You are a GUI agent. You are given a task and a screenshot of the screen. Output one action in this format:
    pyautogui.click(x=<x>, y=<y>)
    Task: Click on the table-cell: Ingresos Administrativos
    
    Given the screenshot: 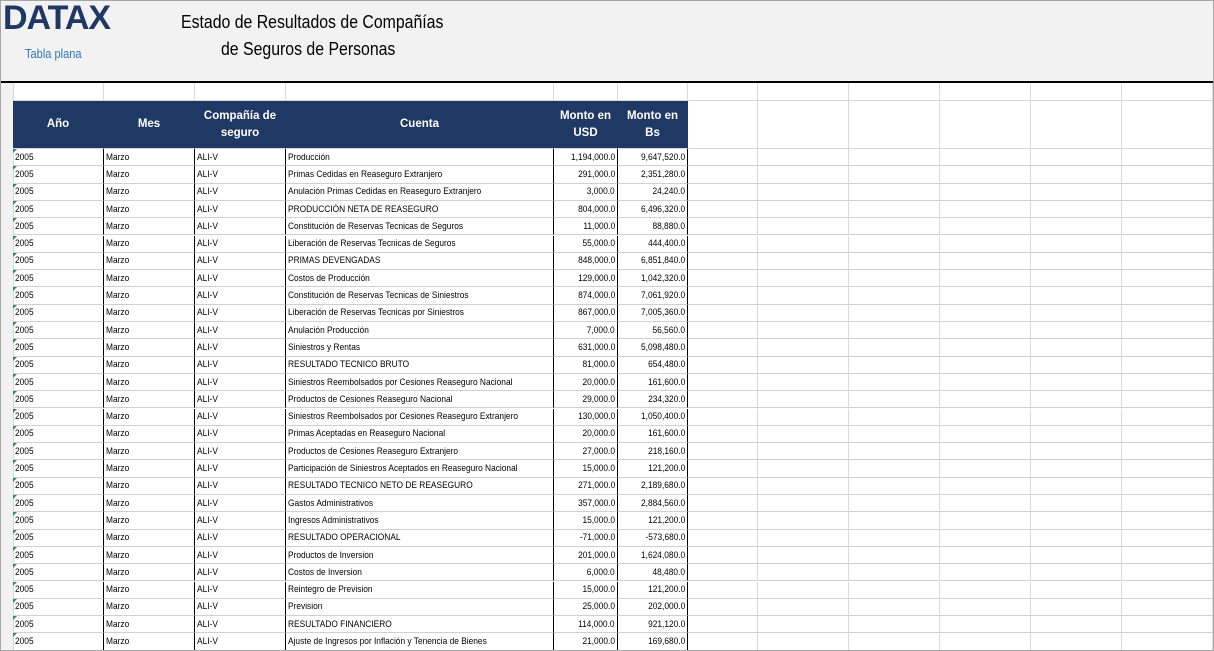 What is the action you would take?
    pyautogui.click(x=420, y=521)
    